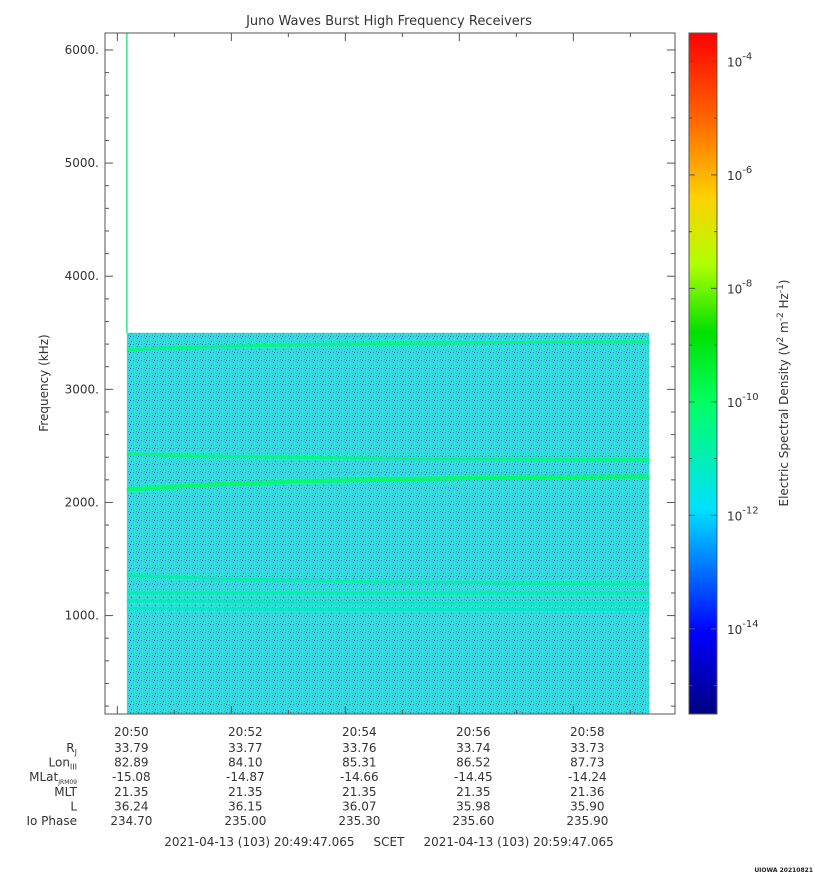 The width and height of the screenshot is (815, 880). What do you see at coordinates (65, 792) in the screenshot?
I see `ephemeris-row-label: MLT` at bounding box center [65, 792].